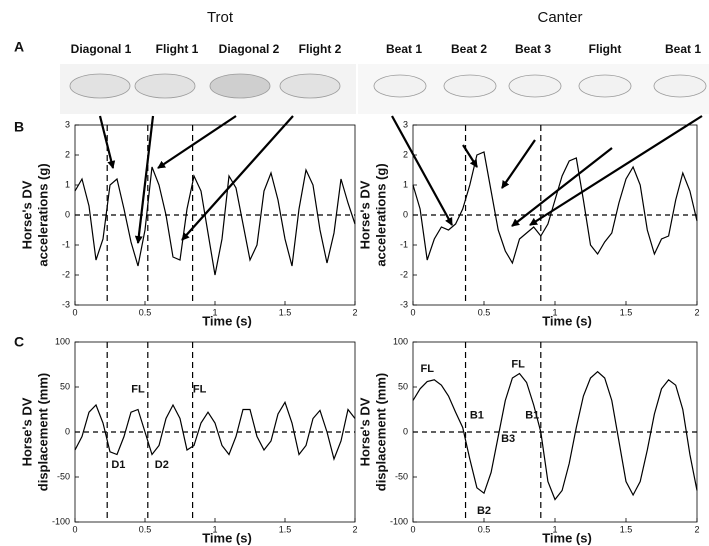  What do you see at coordinates (508, 439) in the screenshot?
I see `annotation: B3` at bounding box center [508, 439].